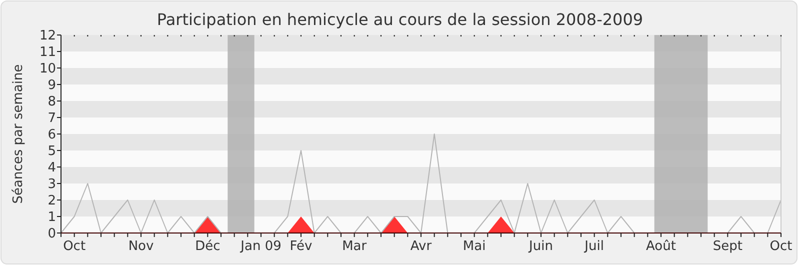 The width and height of the screenshot is (800, 267). What do you see at coordinates (400, 19) in the screenshot?
I see `chart-title: Participation en hemicycle au cours de la session 2008-2009` at bounding box center [400, 19].